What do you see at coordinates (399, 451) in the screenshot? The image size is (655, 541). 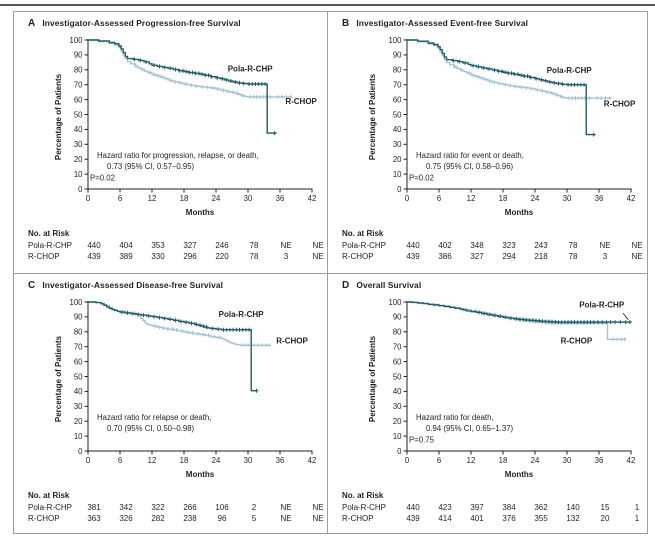 I see `y-tick-label: 0` at bounding box center [399, 451].